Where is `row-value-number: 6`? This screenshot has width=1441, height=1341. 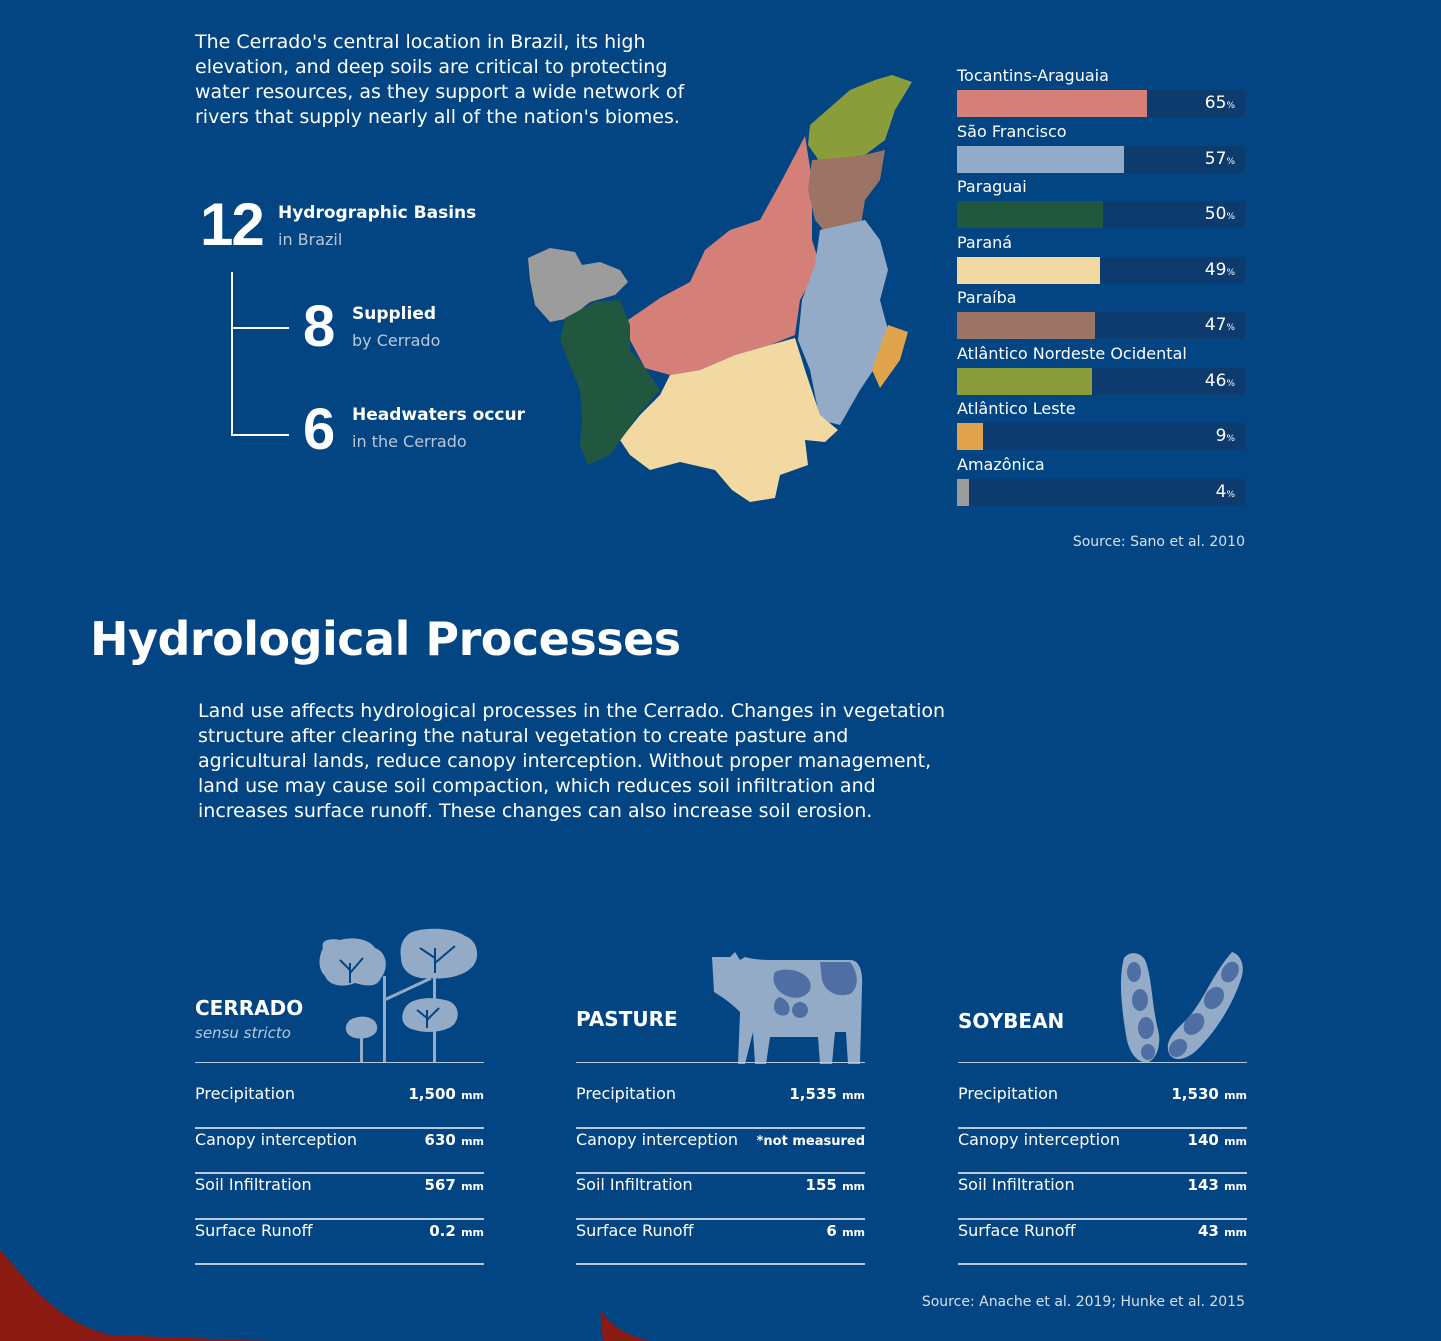
row-value-number: 6 is located at coordinates (831, 1230).